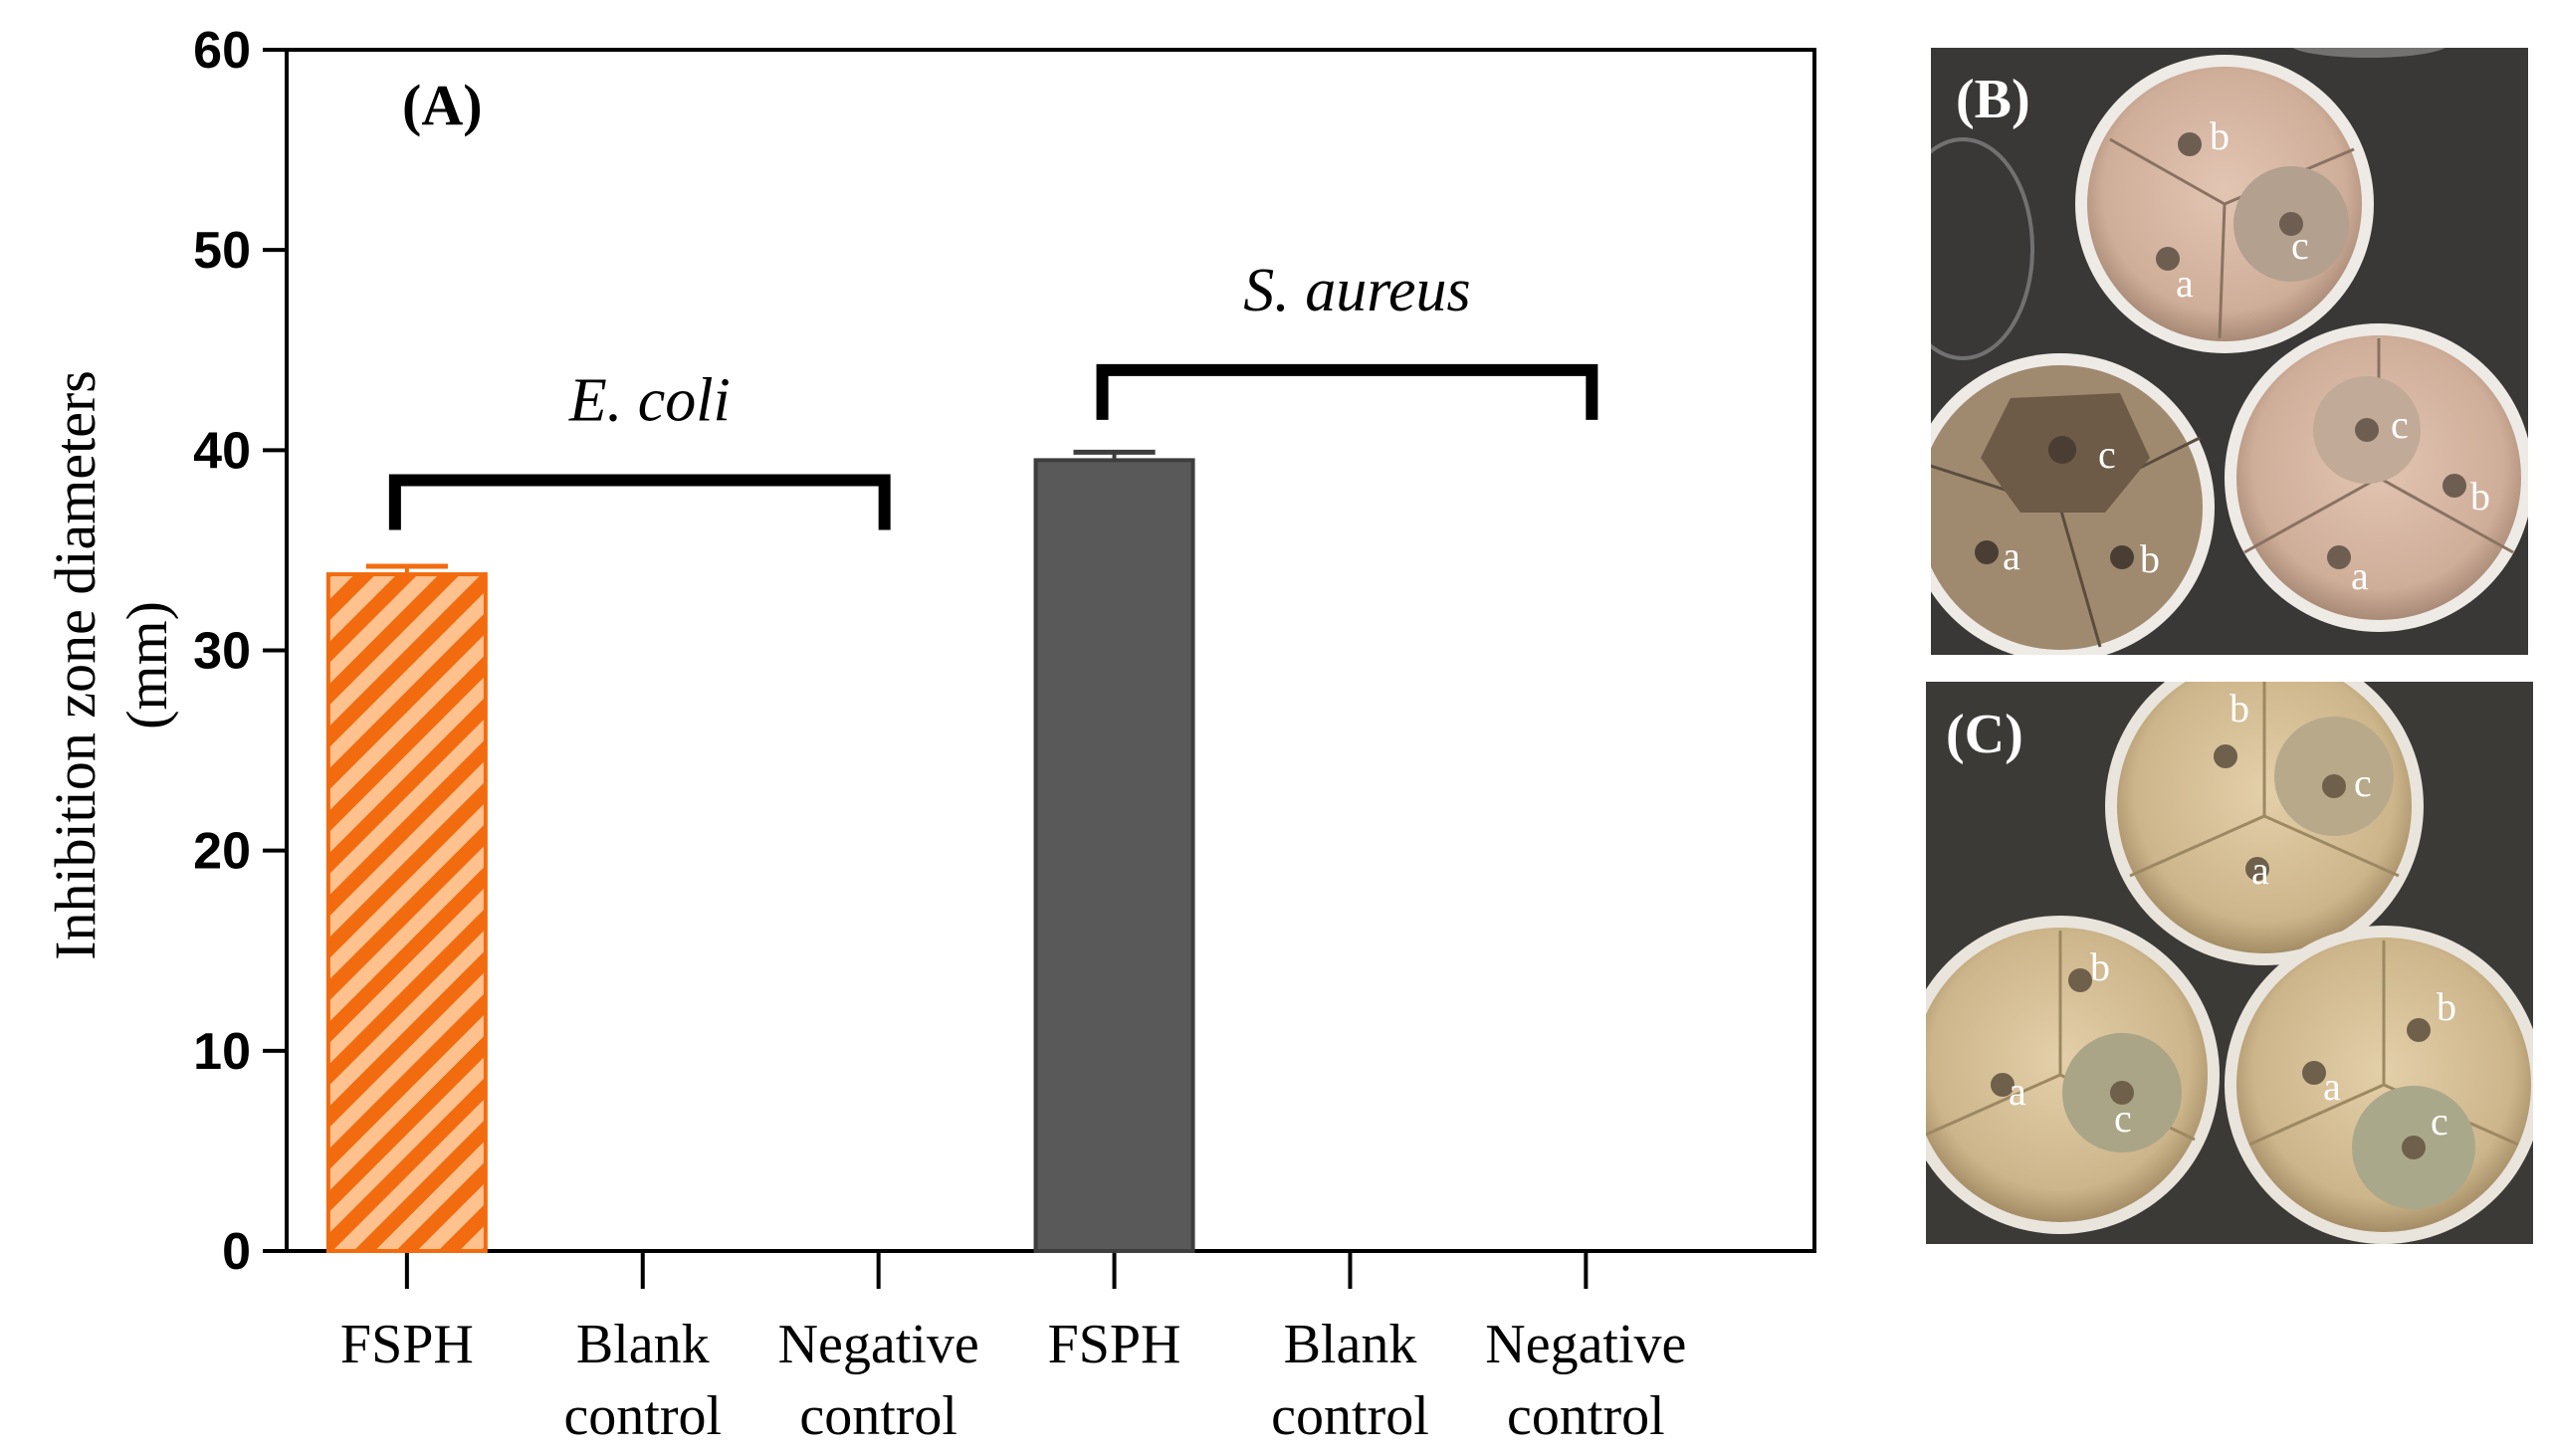  Describe the element at coordinates (996, 1270) in the screenshot. I see `x-axis-ticks` at that location.